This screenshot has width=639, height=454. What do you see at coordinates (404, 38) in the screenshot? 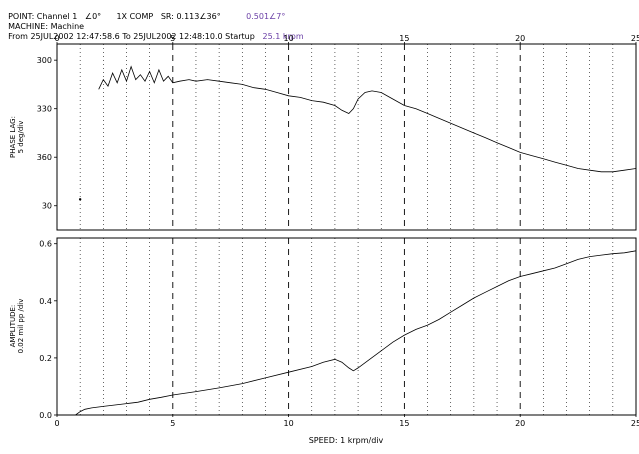
I see `phase-x-tick-label: 15` at bounding box center [404, 38].